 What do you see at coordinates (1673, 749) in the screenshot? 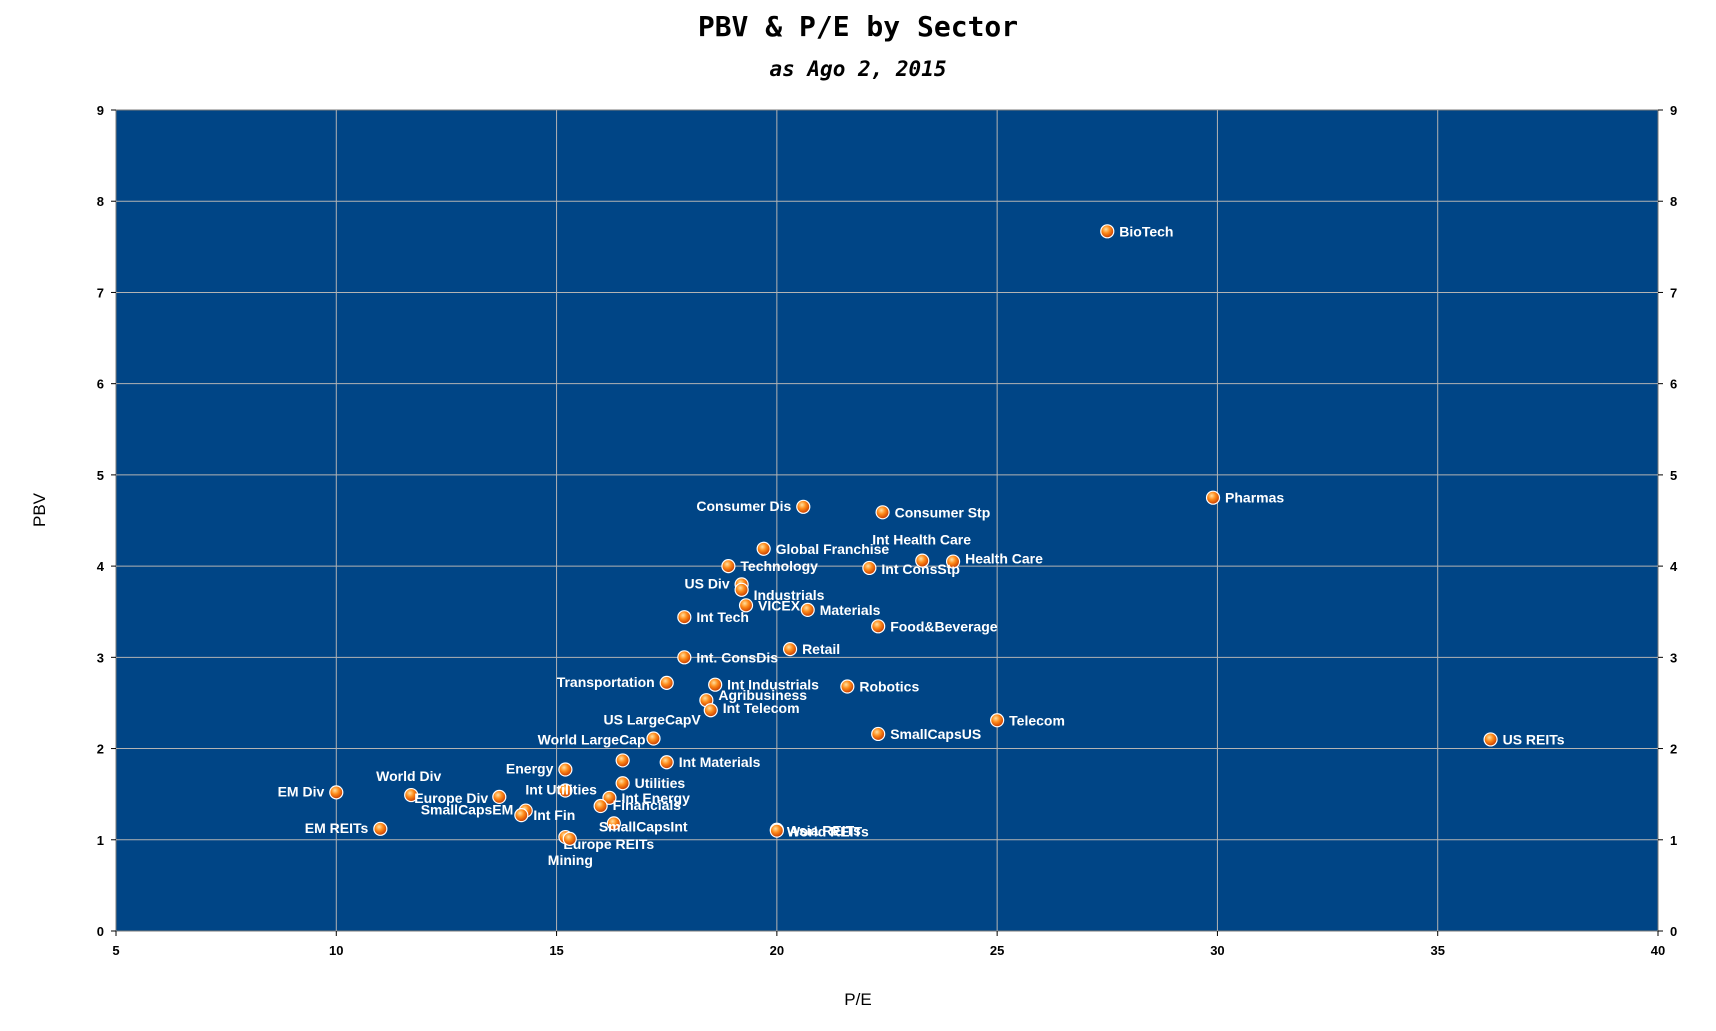
I see `y-tick-label-right: 2` at bounding box center [1673, 749].